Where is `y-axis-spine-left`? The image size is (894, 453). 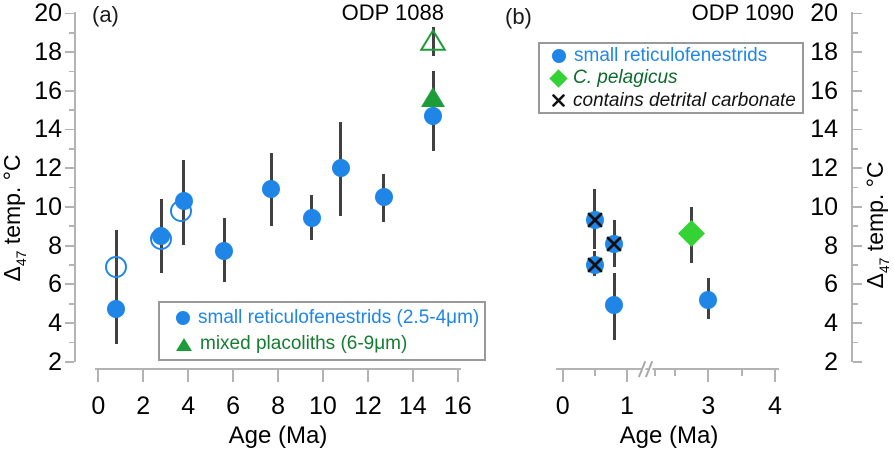
y-axis-spine-left is located at coordinates (75, 187).